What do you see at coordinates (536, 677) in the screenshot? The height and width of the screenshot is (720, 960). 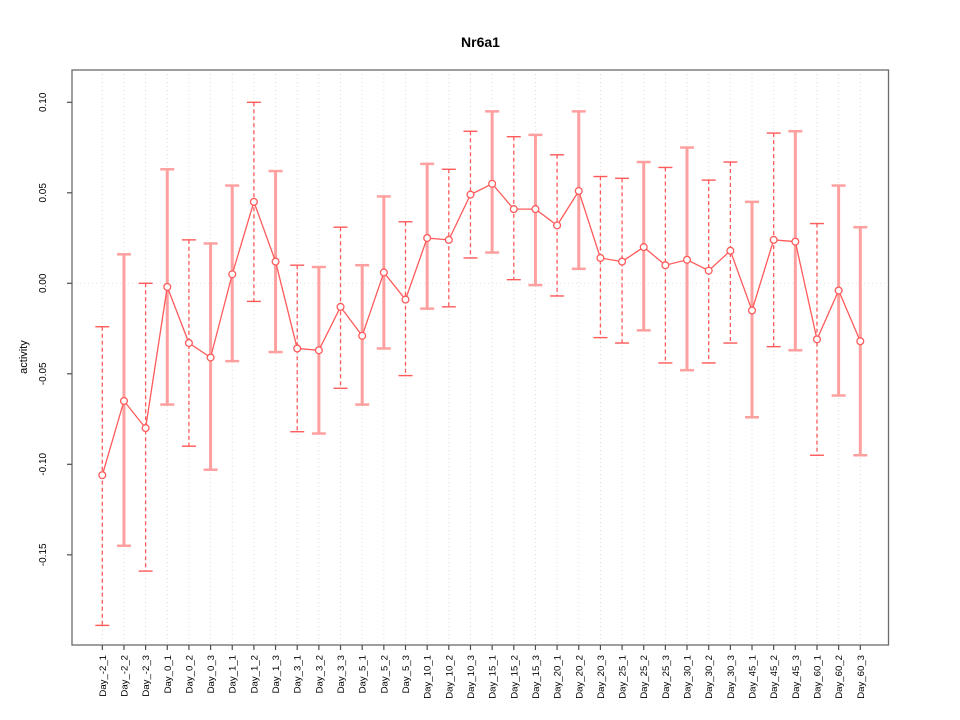 I see `x-tick-label: Day_15_3` at bounding box center [536, 677].